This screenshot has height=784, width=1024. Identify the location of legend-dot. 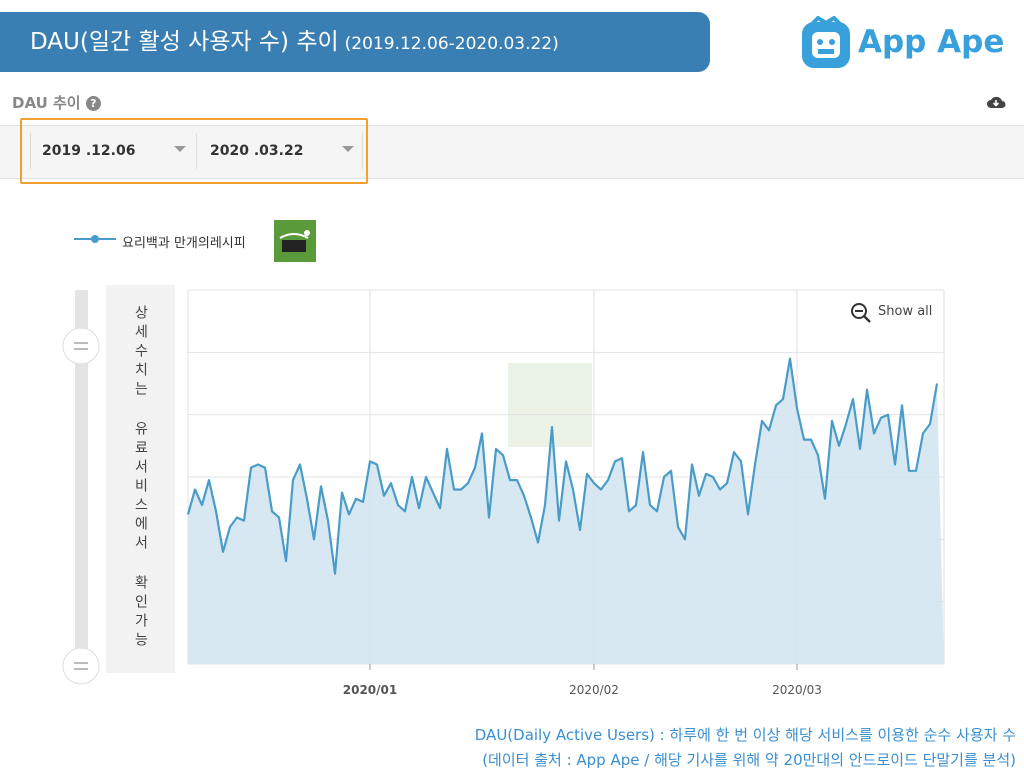
(95, 239).